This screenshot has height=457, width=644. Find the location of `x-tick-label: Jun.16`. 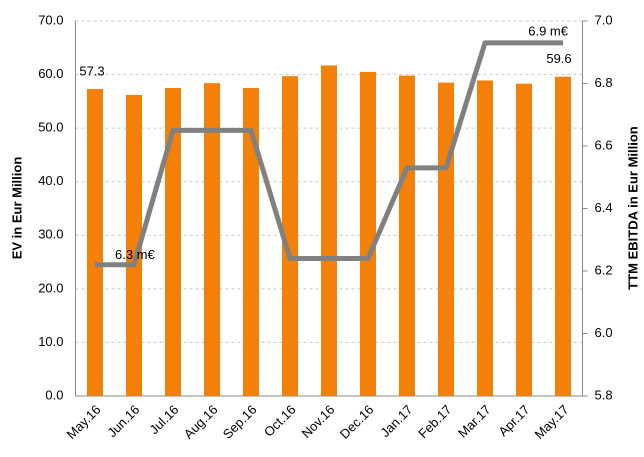

x-tick-label: Jun.16 is located at coordinates (123, 421).